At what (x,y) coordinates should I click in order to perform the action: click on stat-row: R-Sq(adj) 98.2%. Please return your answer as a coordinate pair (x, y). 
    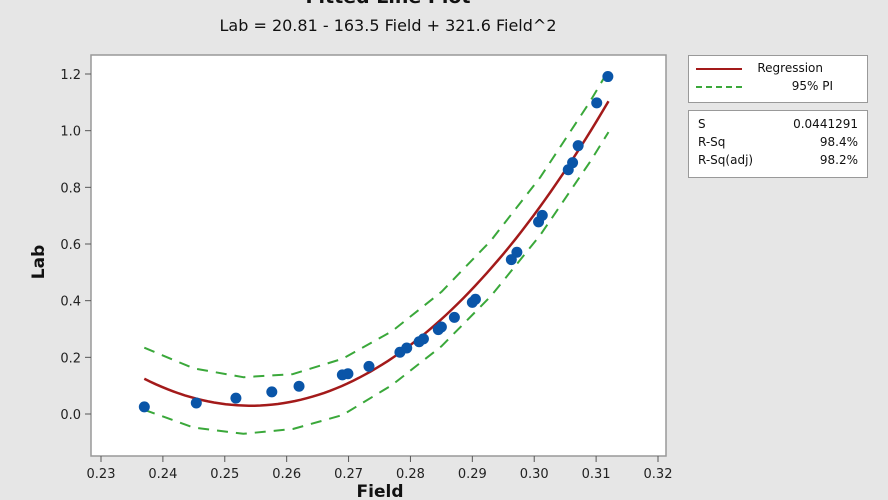
    Looking at the image, I should click on (778, 162).